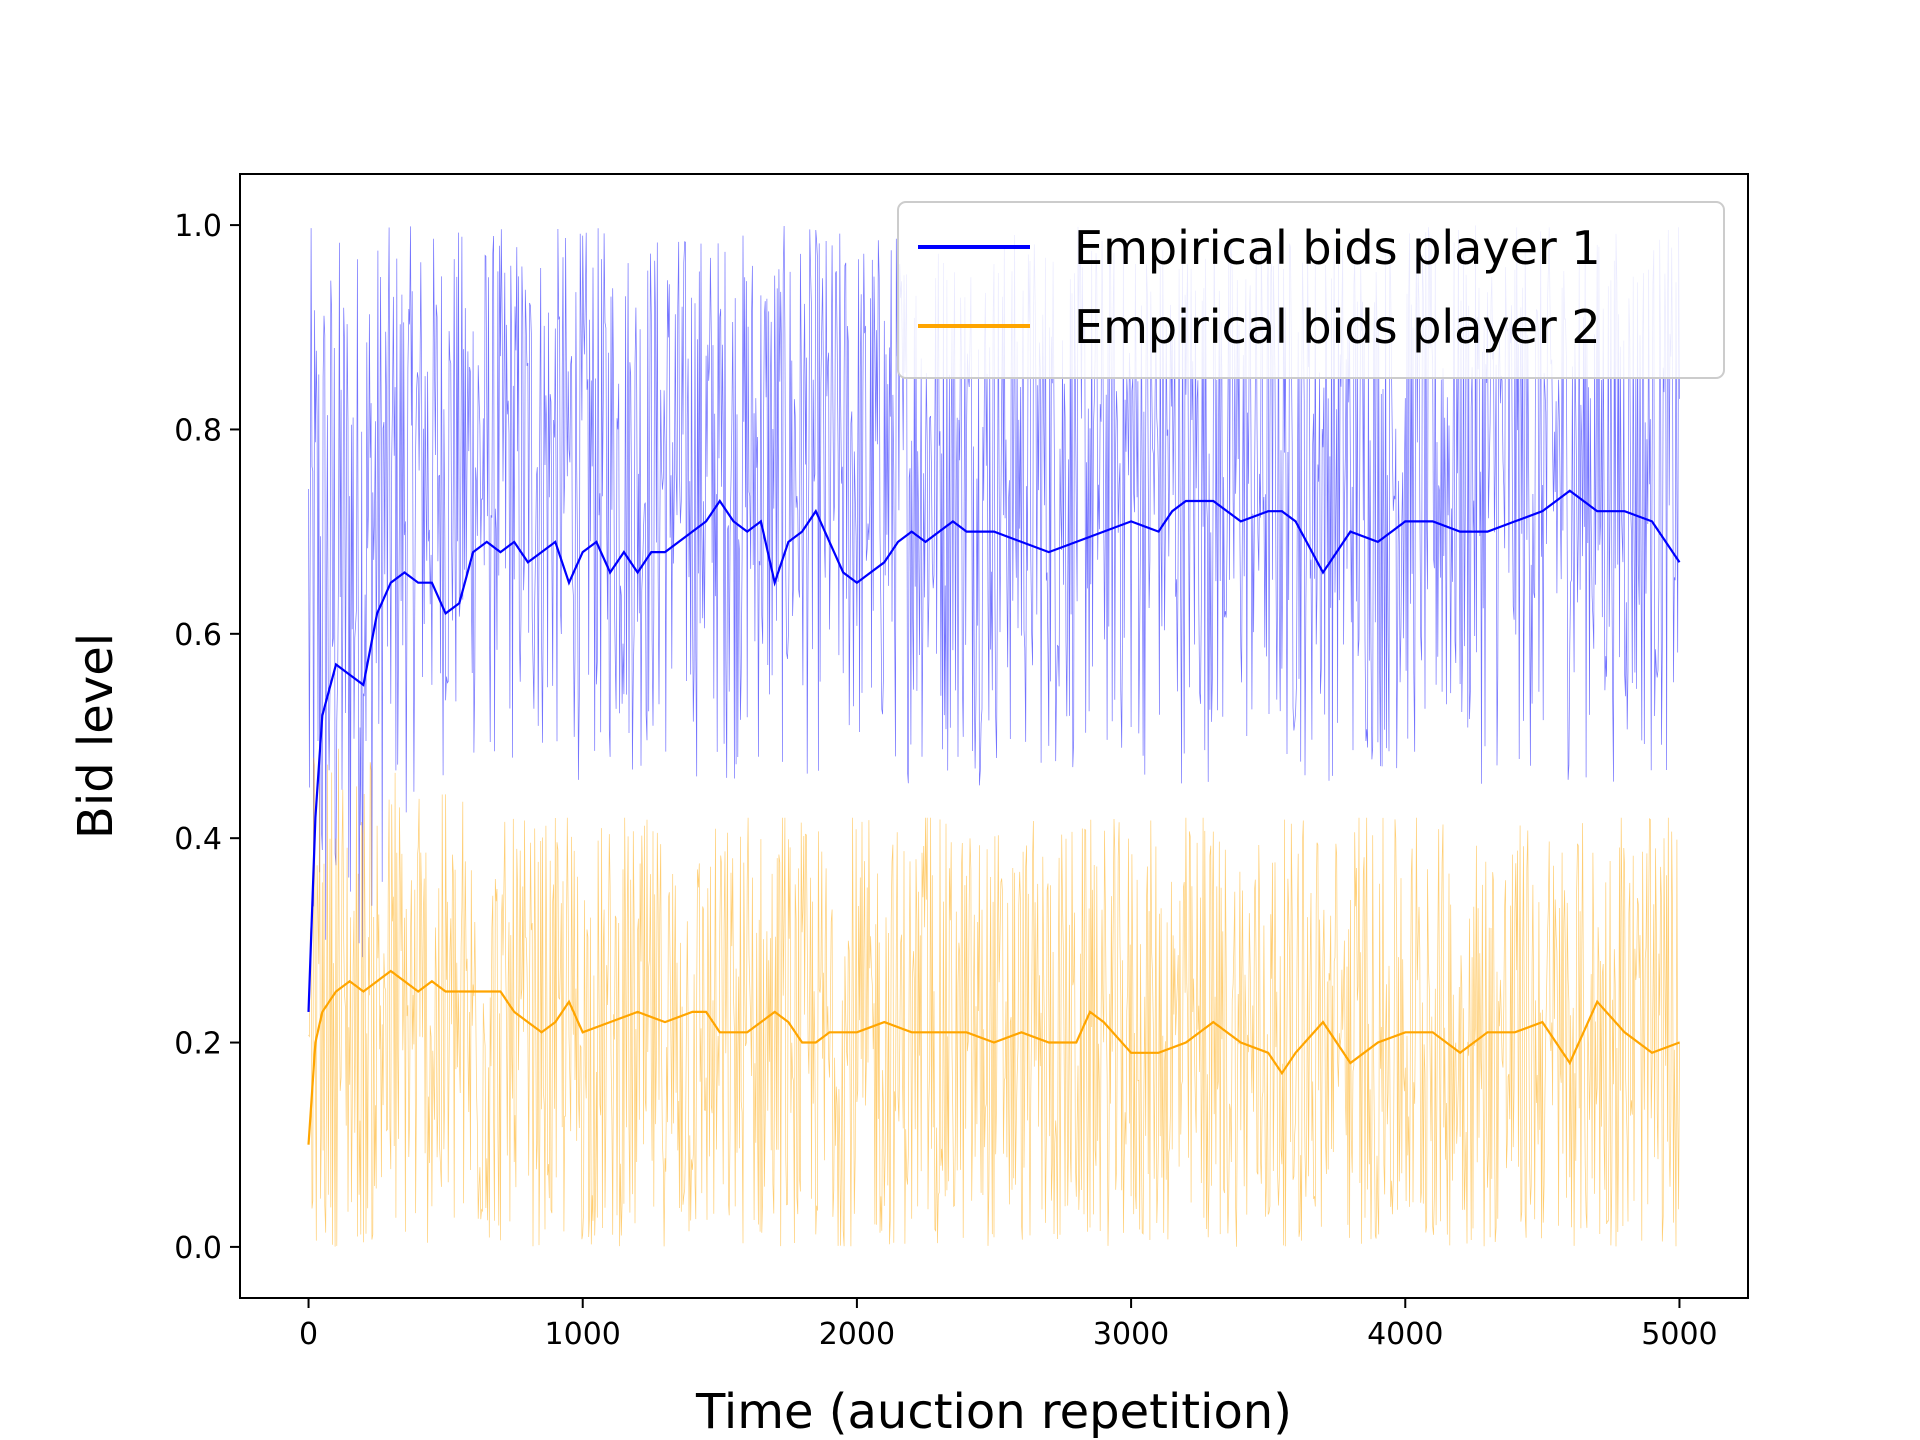 The image size is (1920, 1440). Describe the element at coordinates (993, 1412) in the screenshot. I see `x-axis-label: Time (auction repetition)` at that location.